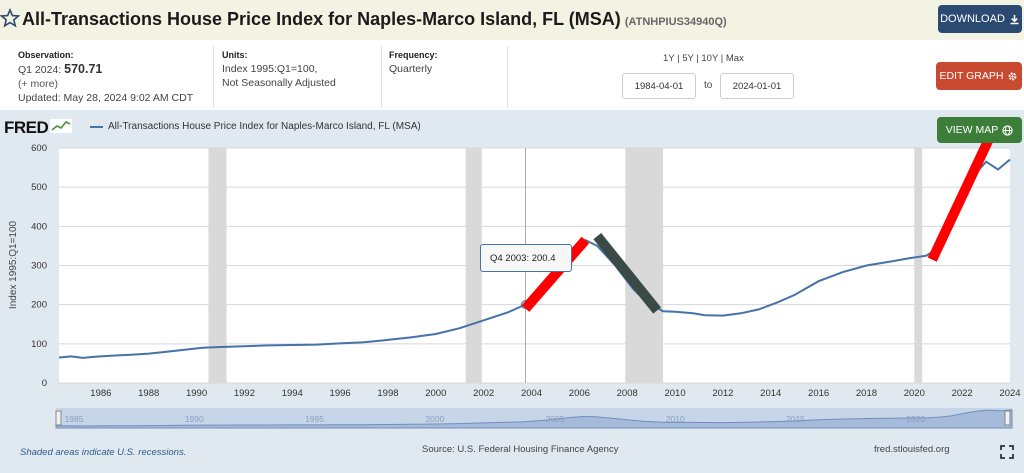 The image size is (1024, 473). What do you see at coordinates (579, 393) in the screenshot?
I see `x-tick-label: 2006` at bounding box center [579, 393].